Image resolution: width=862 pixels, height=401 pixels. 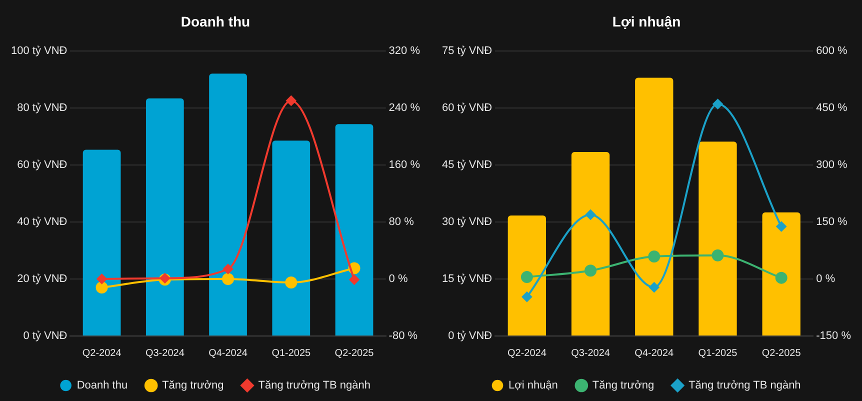 What do you see at coordinates (533, 386) in the screenshot?
I see `legend-label: Lợi nhuận` at bounding box center [533, 386].